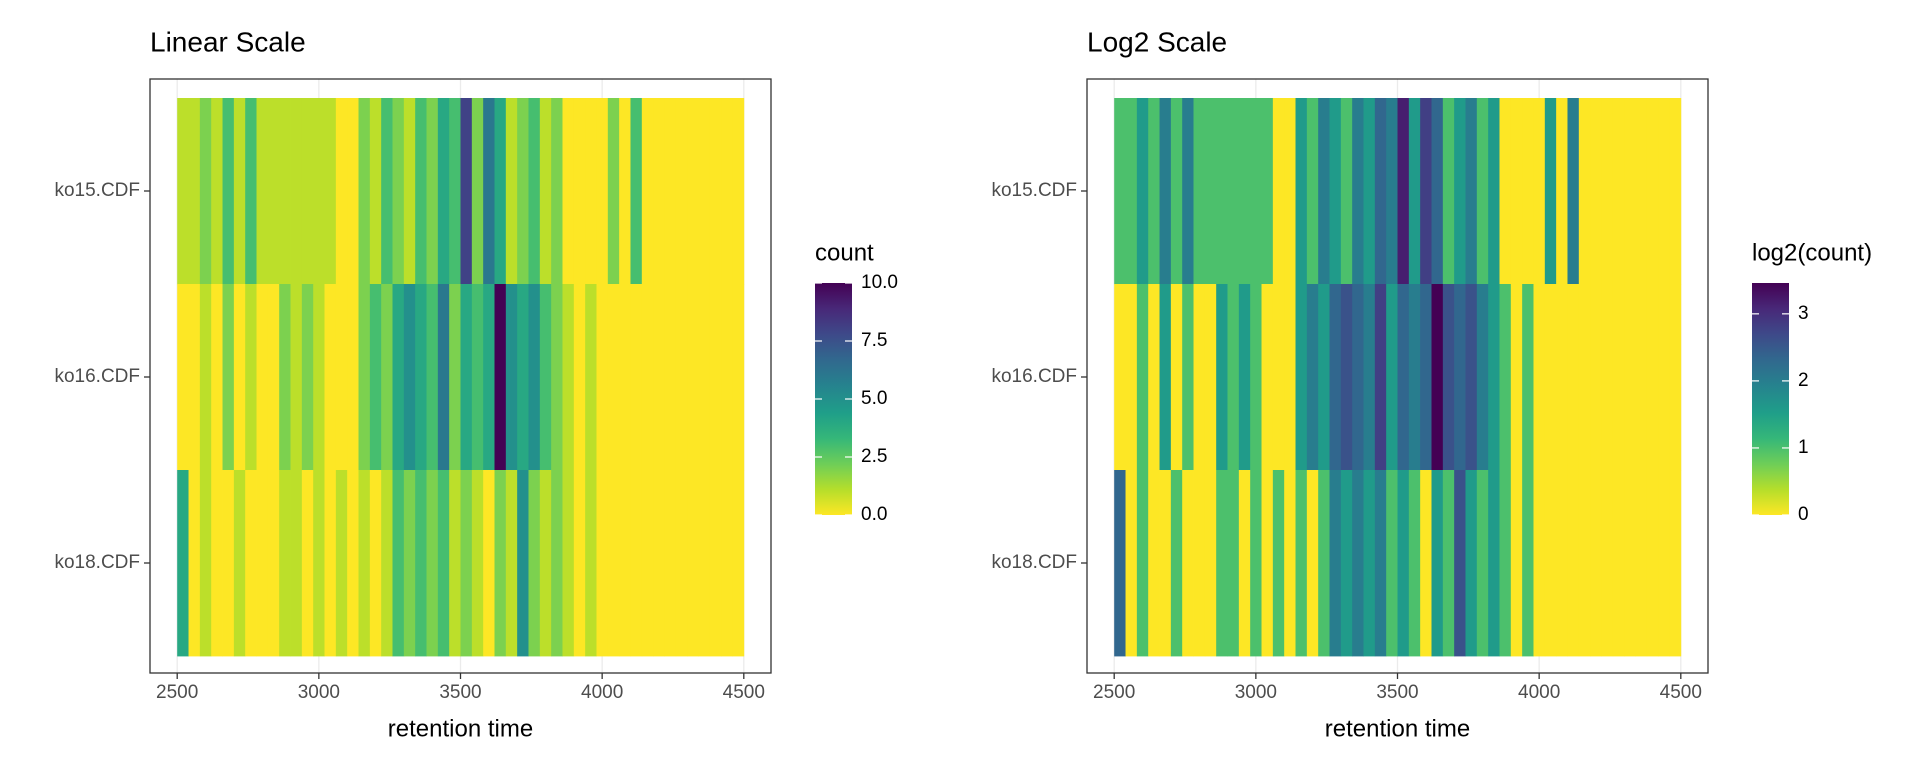  Describe the element at coordinates (1803, 447) in the screenshot. I see `colorbar-label: 1` at that location.